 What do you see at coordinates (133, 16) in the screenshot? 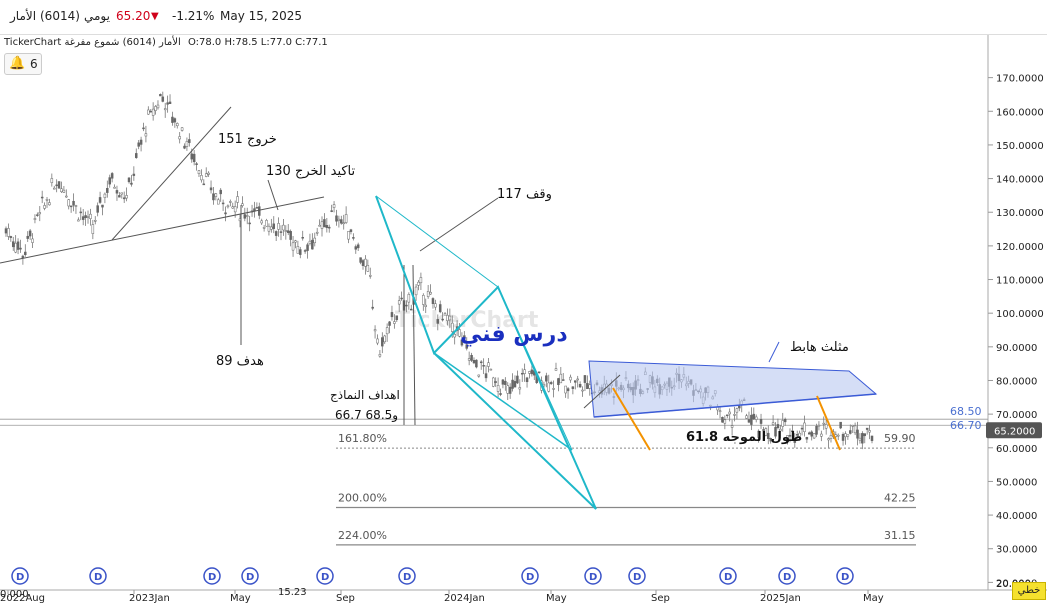
I see `last-price: 65.20` at bounding box center [133, 16].